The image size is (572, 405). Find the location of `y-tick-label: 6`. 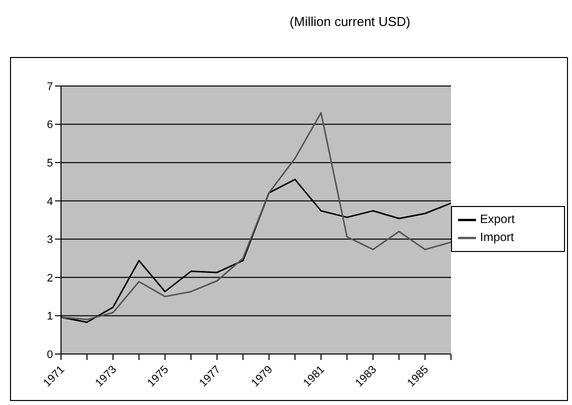

y-tick-label: 6 is located at coordinates (49, 125).